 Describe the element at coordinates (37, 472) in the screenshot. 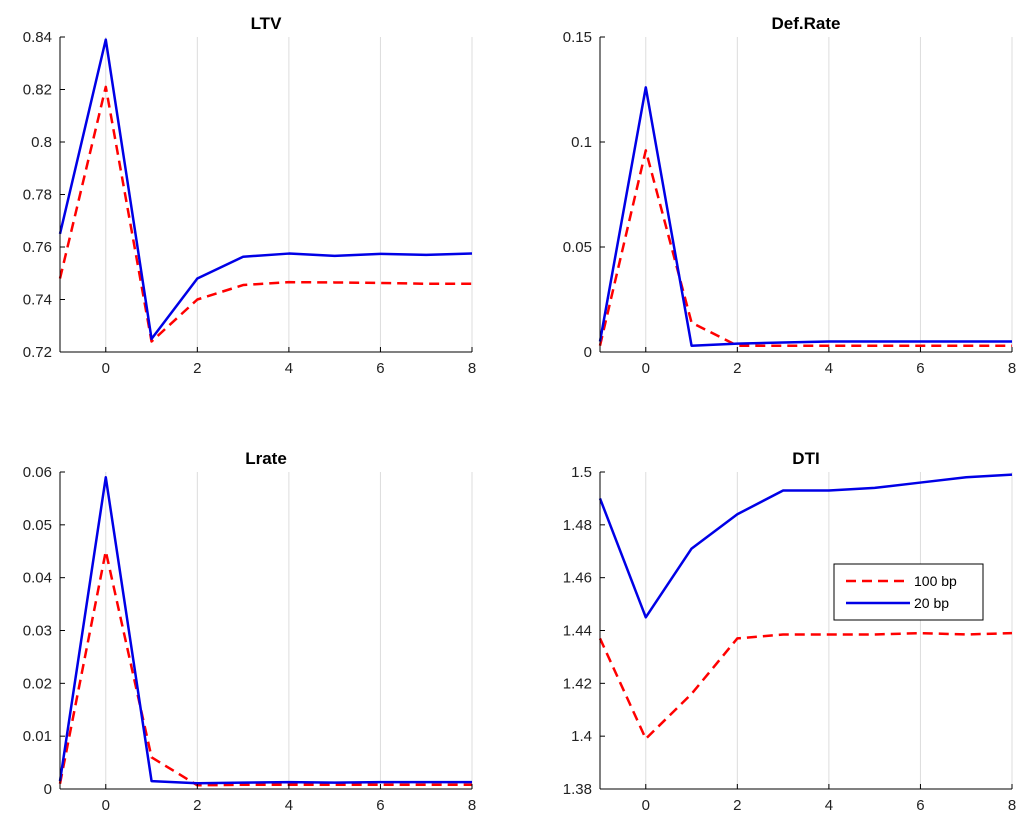

I see `y-tick-label-6: 0.06` at that location.